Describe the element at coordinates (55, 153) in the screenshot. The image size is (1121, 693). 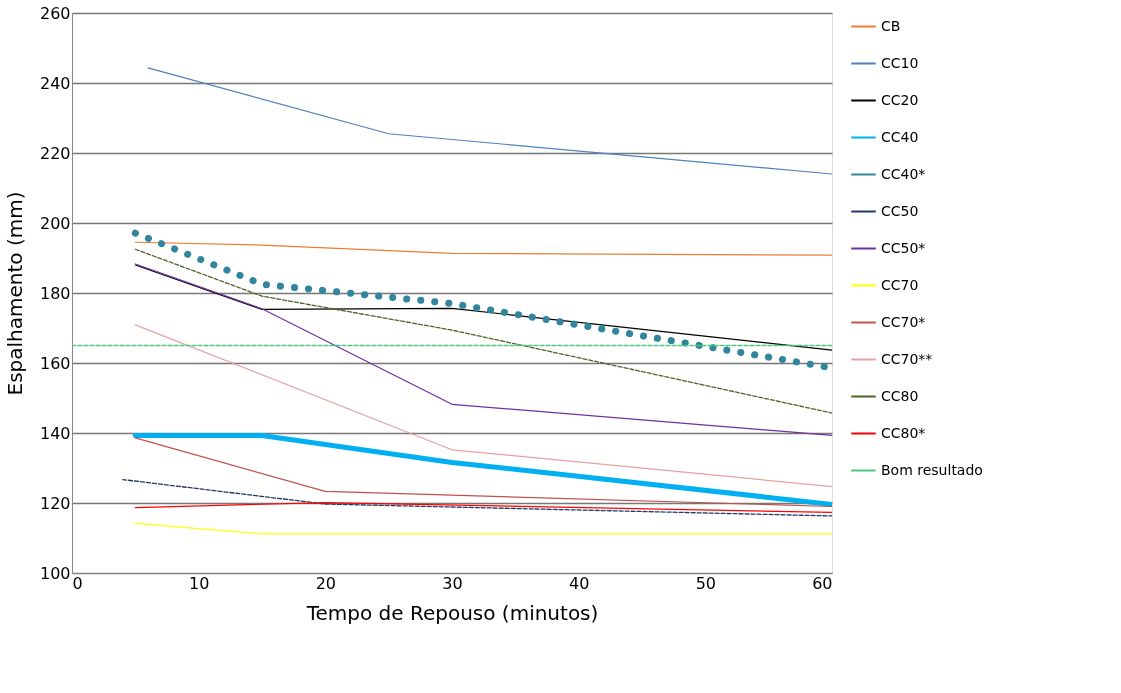
I see `y-tick-label: 220` at that location.